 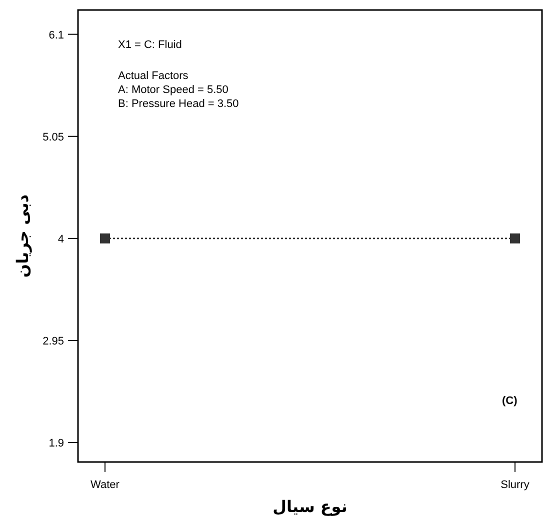 I want to click on annotation: A: Motor Speed = 5.50, so click(x=173, y=90).